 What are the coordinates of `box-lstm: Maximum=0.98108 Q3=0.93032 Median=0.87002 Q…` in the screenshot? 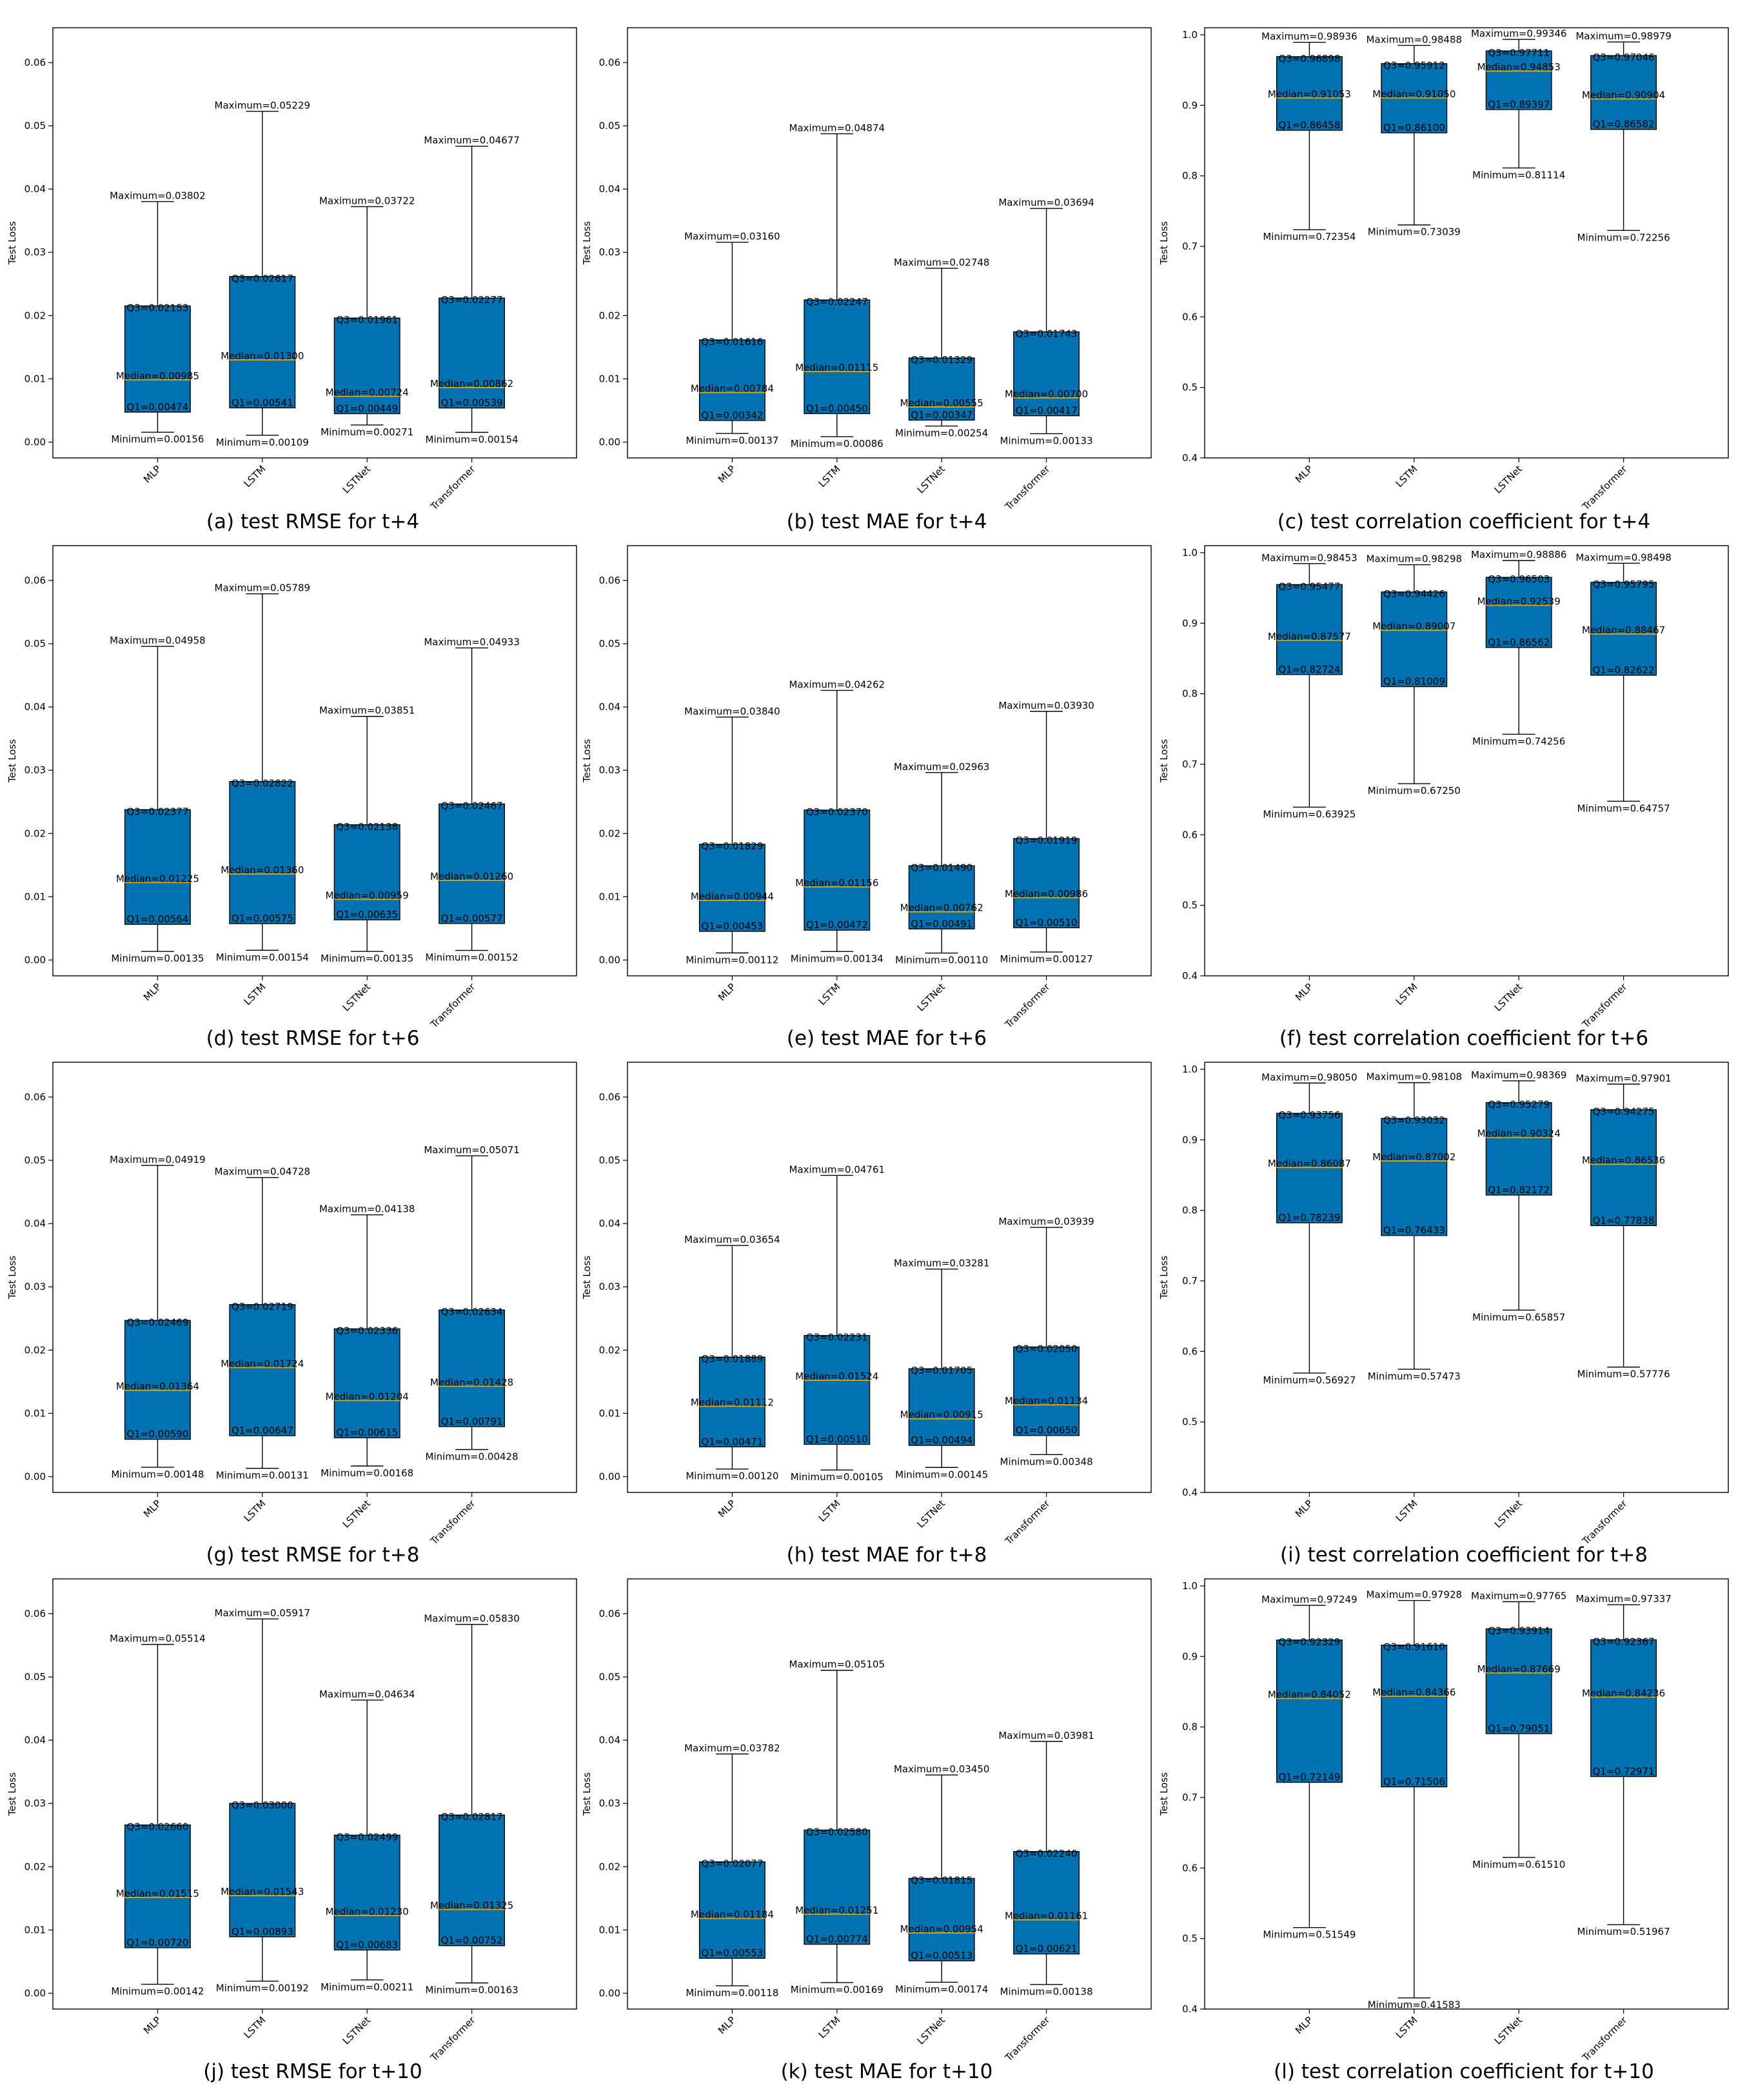 It's located at (1415, 1226).